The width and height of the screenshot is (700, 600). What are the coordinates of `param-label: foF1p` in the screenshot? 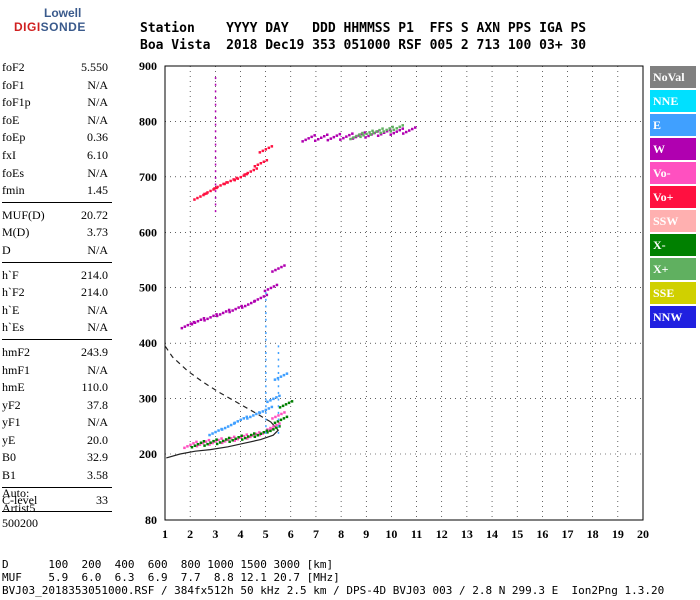 It's located at (16, 102).